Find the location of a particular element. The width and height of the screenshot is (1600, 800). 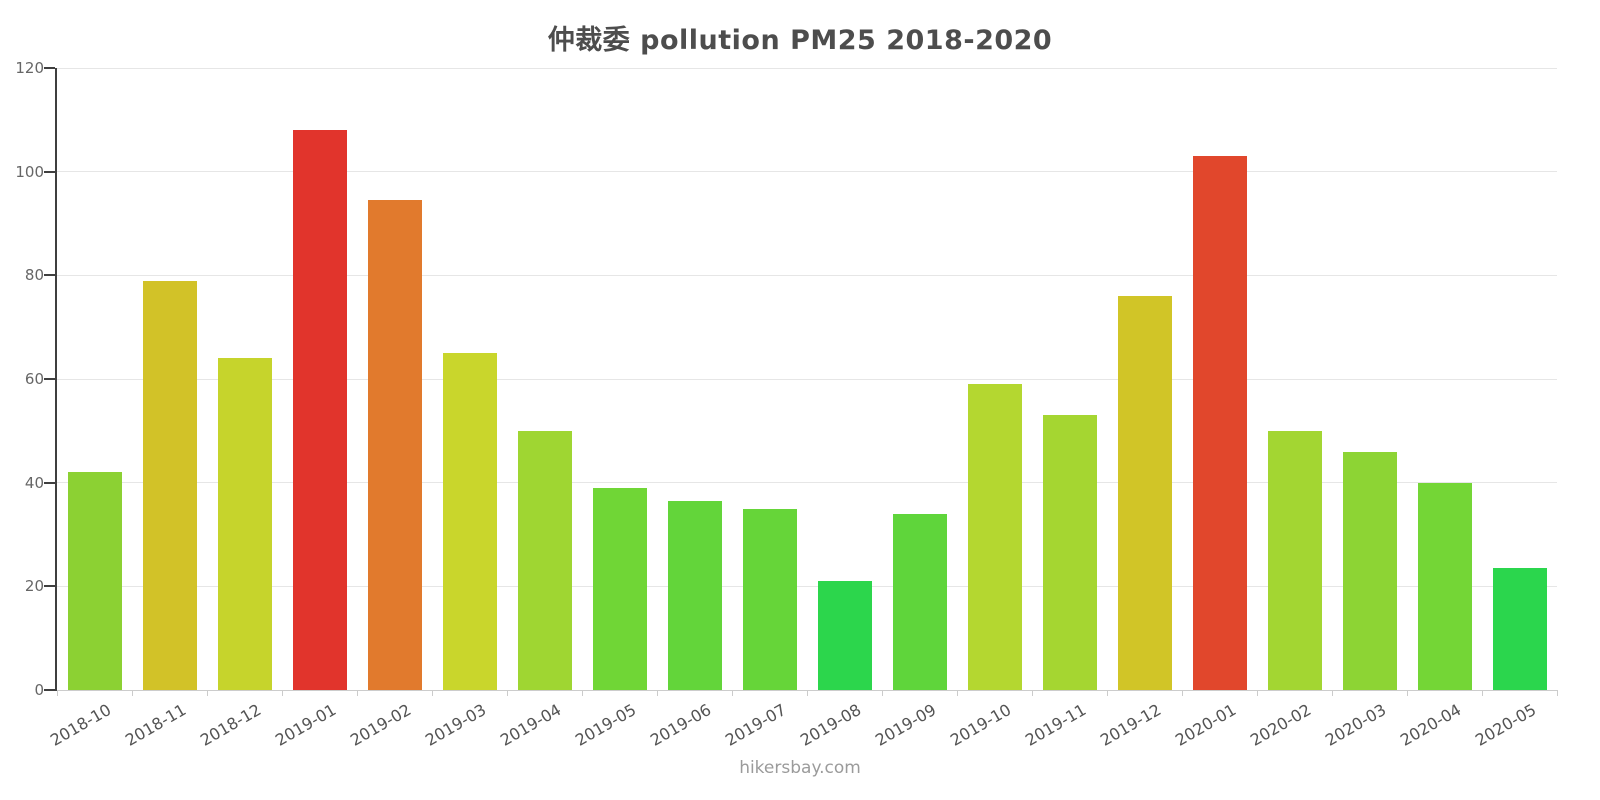

x-tick-label: 2020-05 is located at coordinates (1505, 725).